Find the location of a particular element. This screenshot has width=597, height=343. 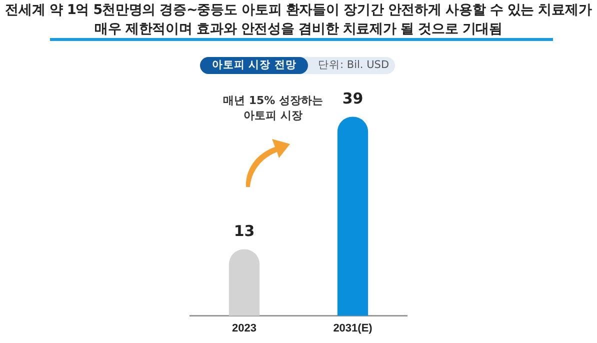

data-label: 39 is located at coordinates (353, 98).